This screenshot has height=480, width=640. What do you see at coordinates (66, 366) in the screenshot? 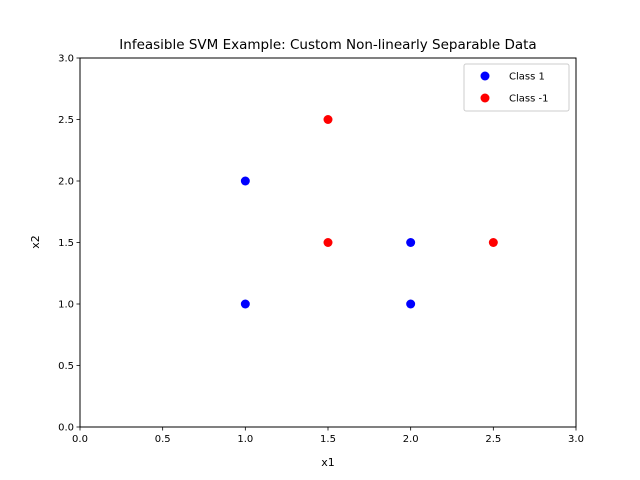
I see `y-tick-label: 0.5` at bounding box center [66, 366].